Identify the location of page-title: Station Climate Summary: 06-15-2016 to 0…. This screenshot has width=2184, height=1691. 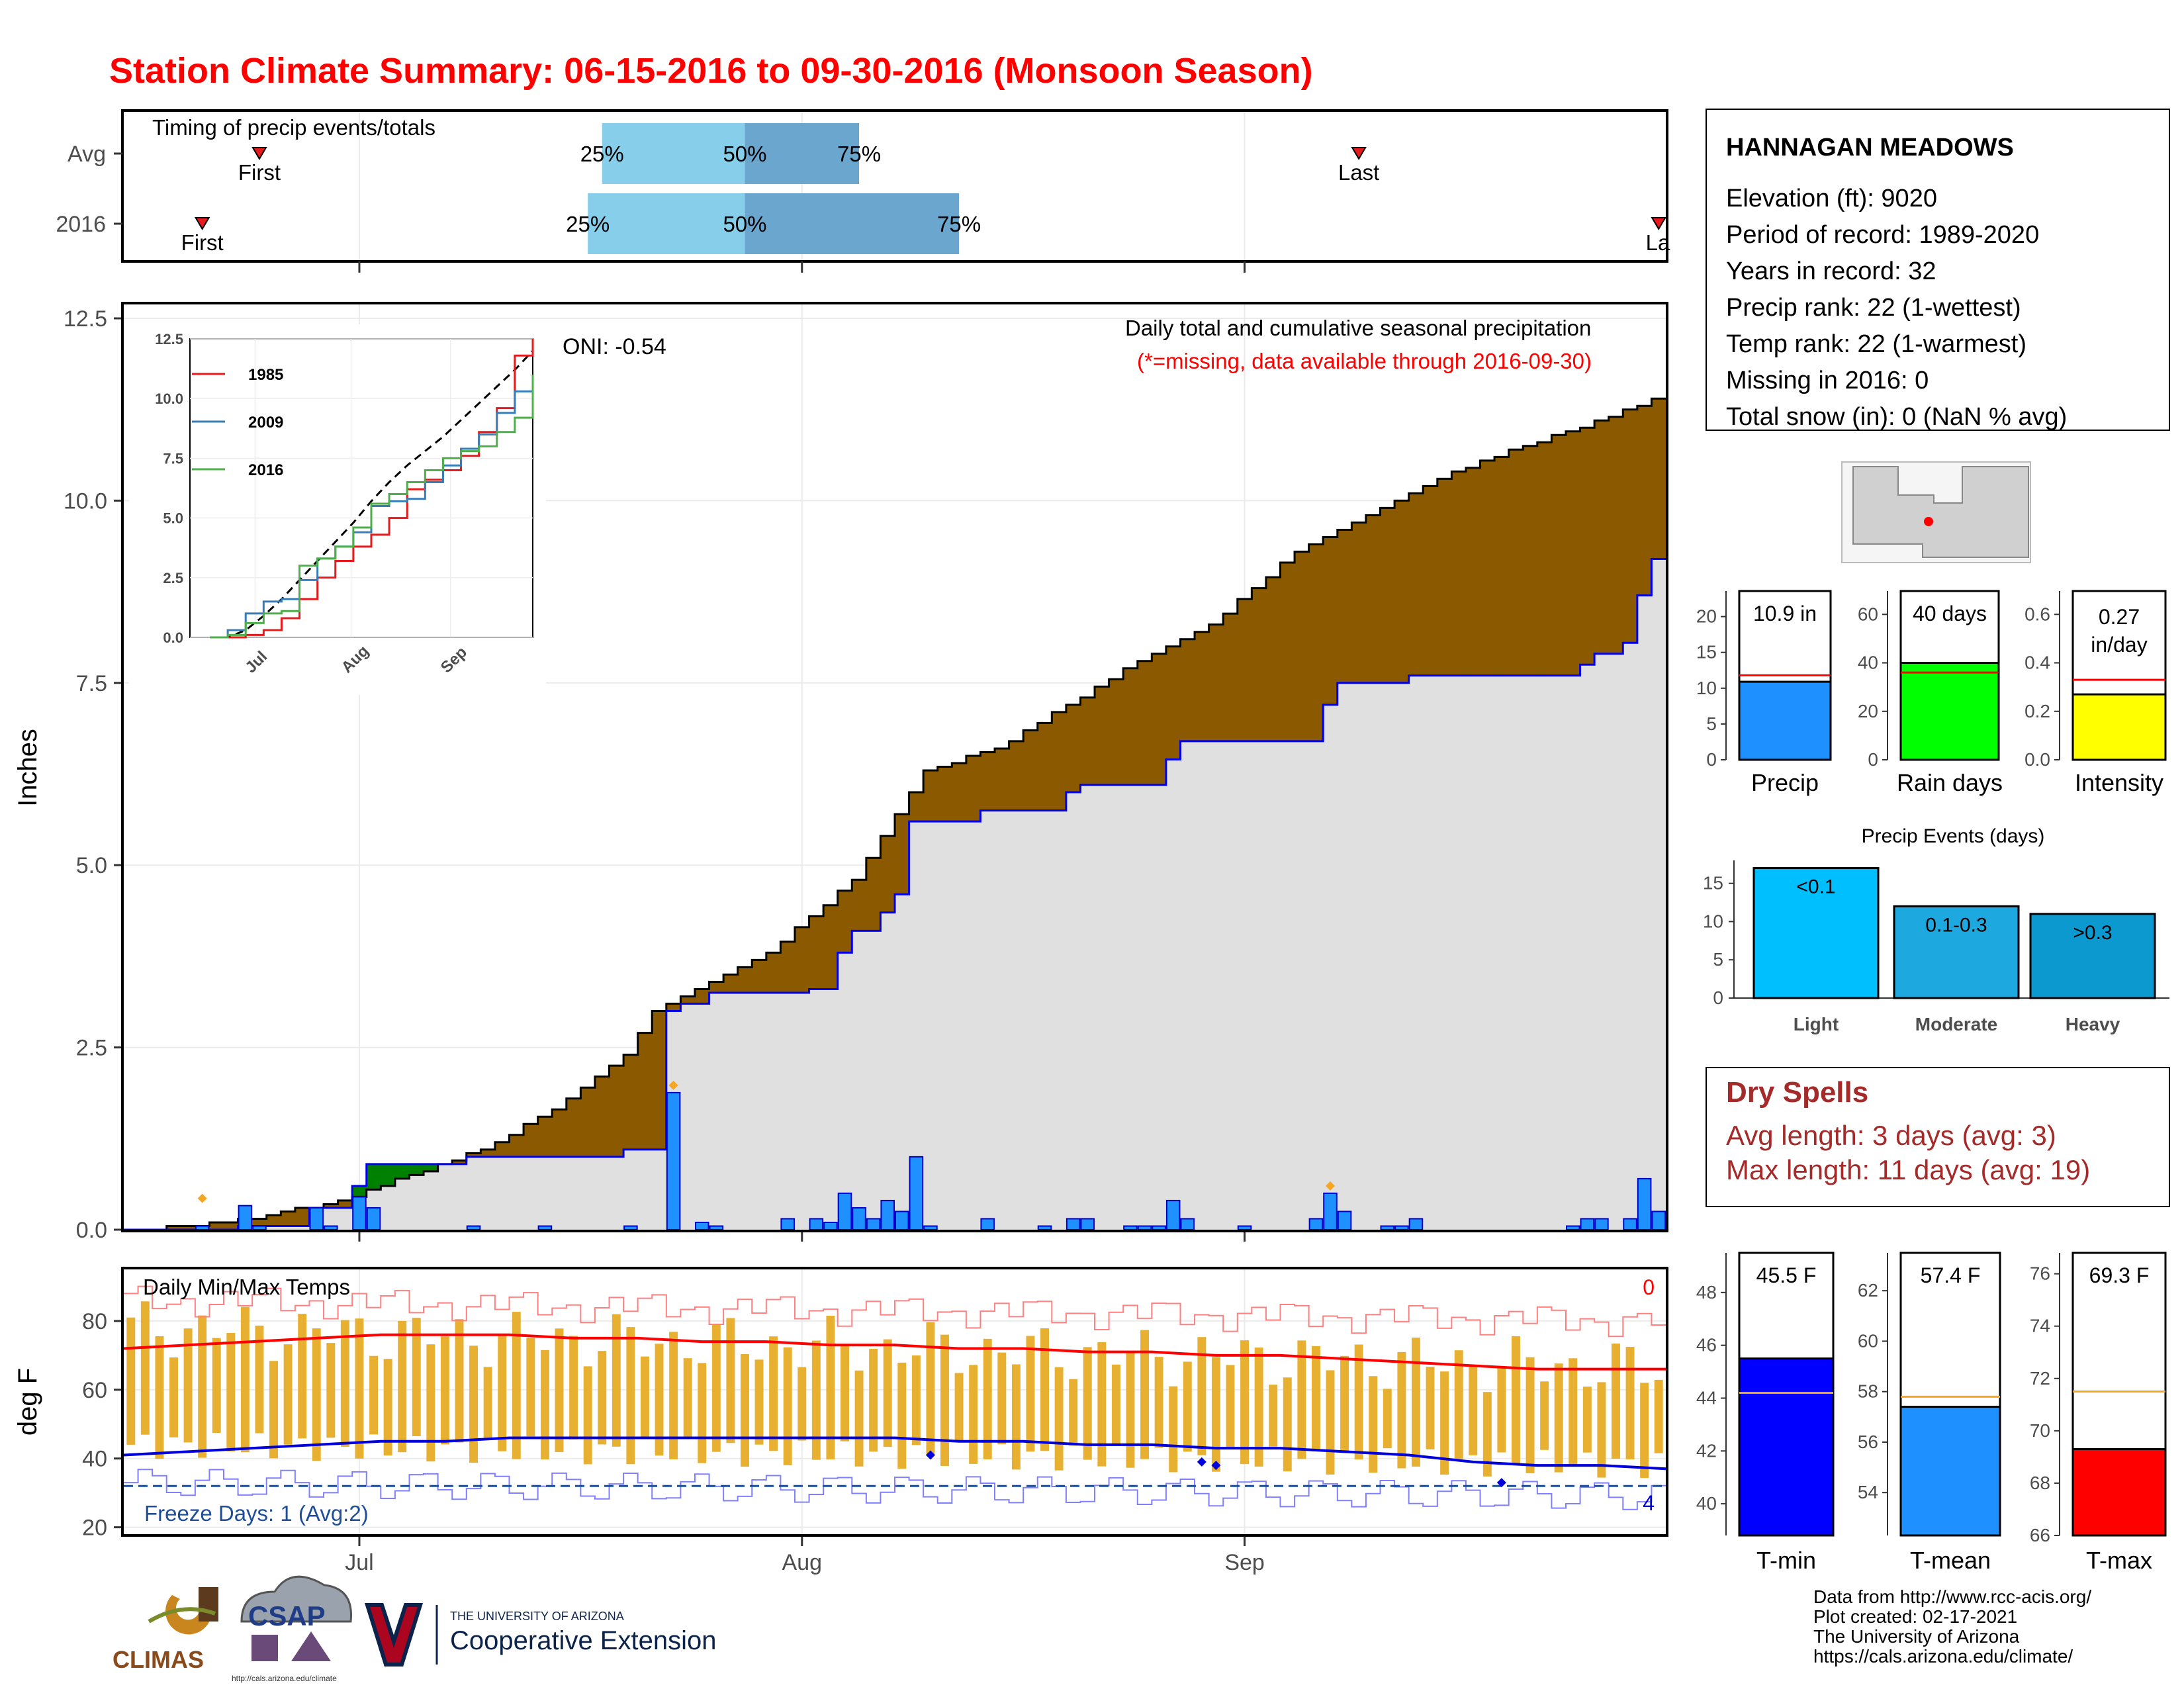
(711, 71).